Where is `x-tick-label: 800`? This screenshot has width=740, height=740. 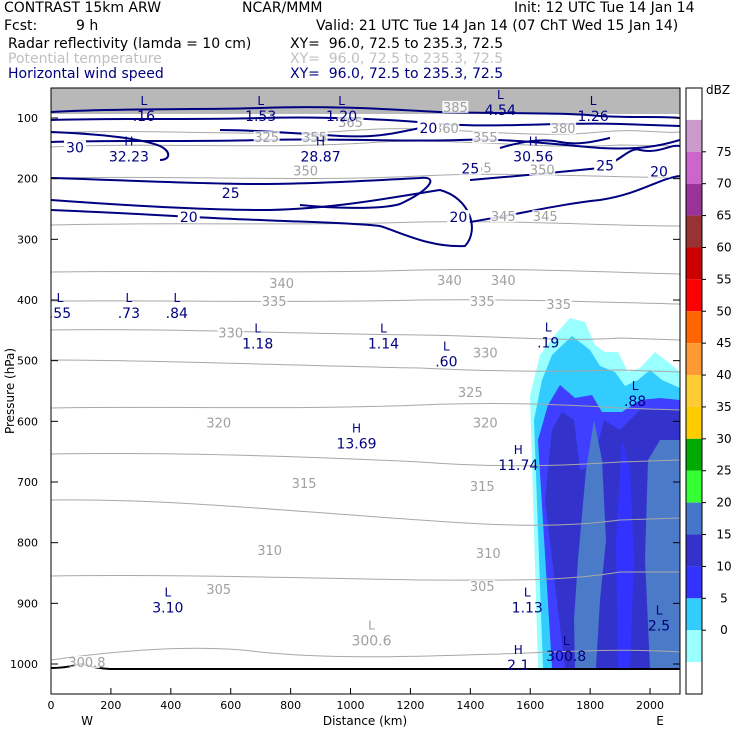
x-tick-label: 800 is located at coordinates (290, 705).